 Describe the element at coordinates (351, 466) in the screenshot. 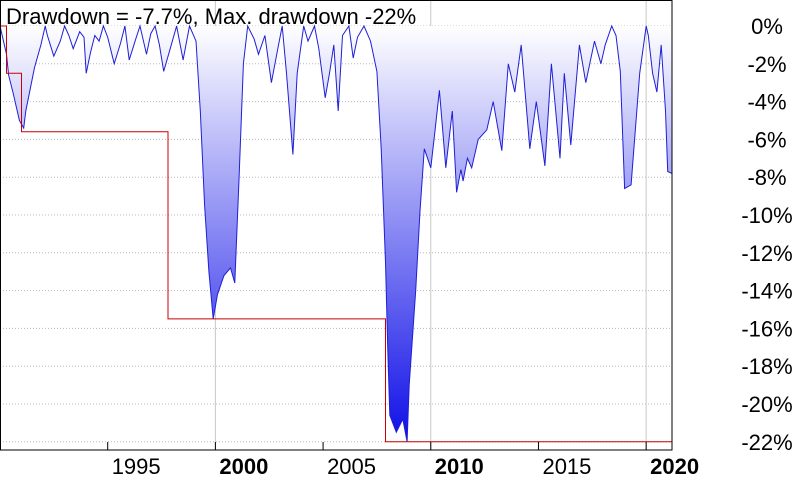

I see `x-tick-label: 2005` at that location.